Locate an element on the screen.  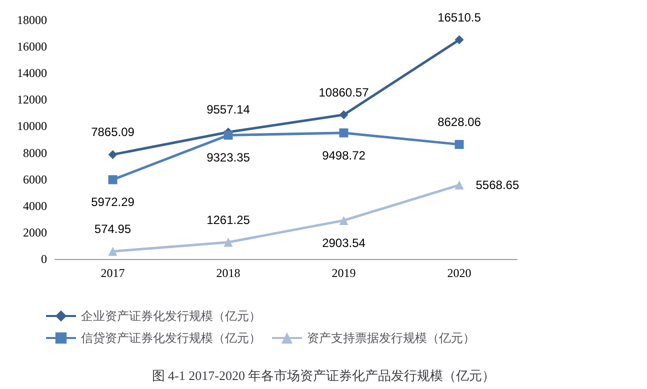
data-label: 9498.72 is located at coordinates (344, 155).